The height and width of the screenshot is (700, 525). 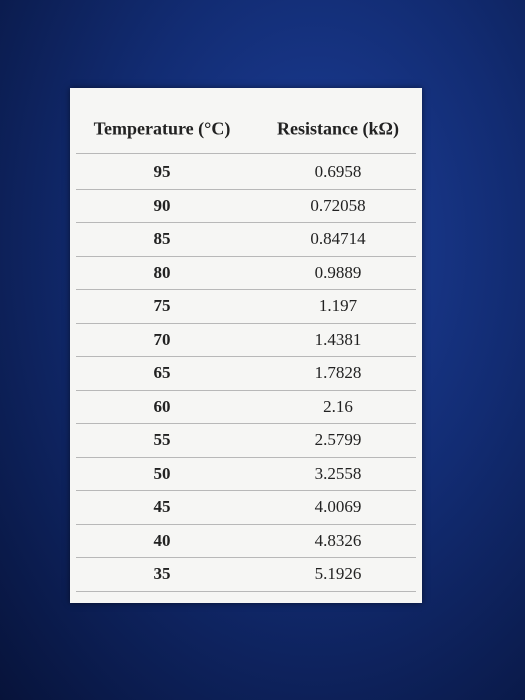 I want to click on resistance-cell: 4.0069, so click(x=338, y=506).